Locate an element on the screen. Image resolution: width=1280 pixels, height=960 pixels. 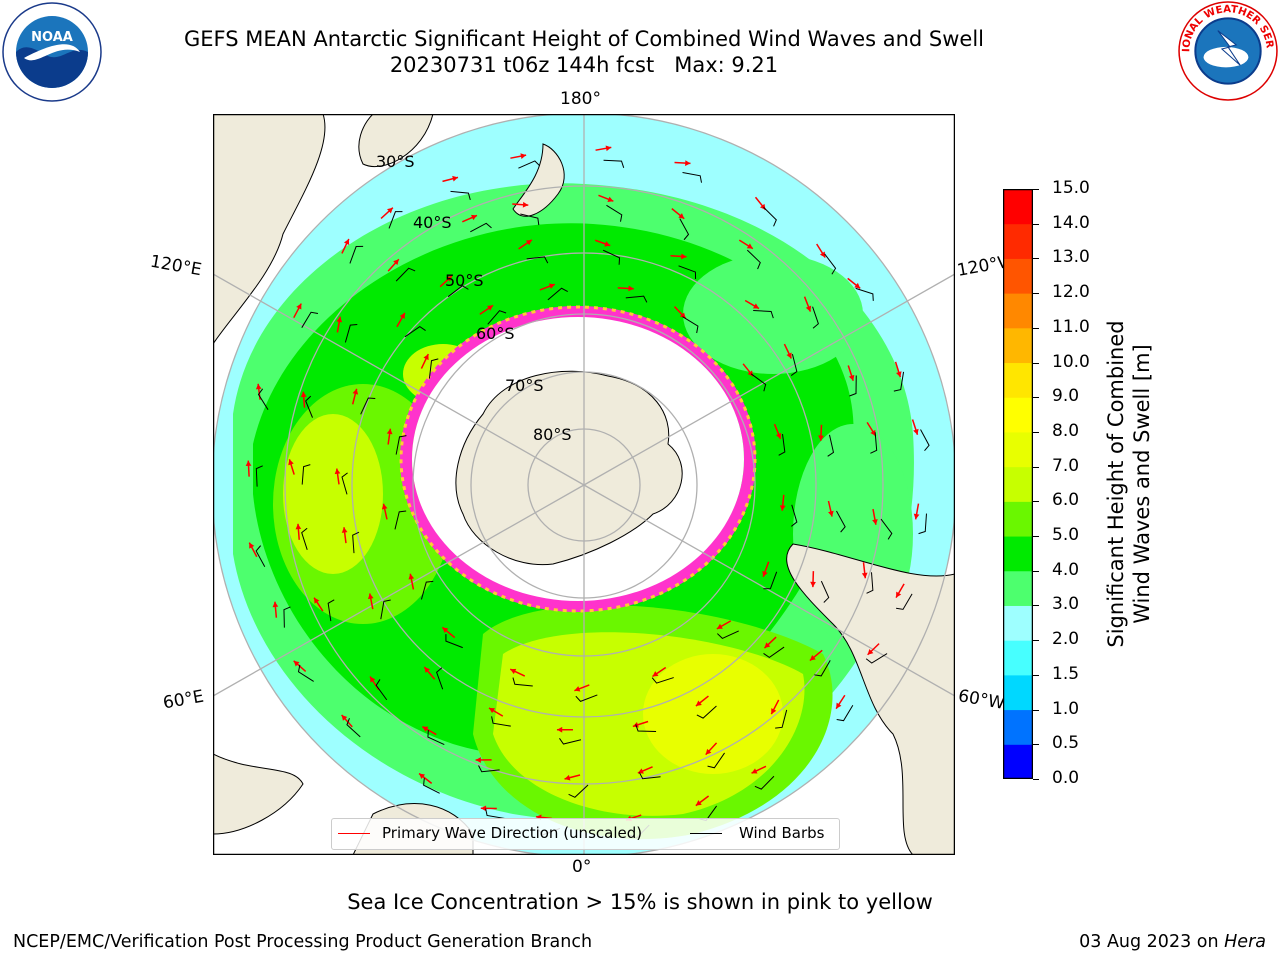
legend-wave-swatch is located at coordinates (354, 833).